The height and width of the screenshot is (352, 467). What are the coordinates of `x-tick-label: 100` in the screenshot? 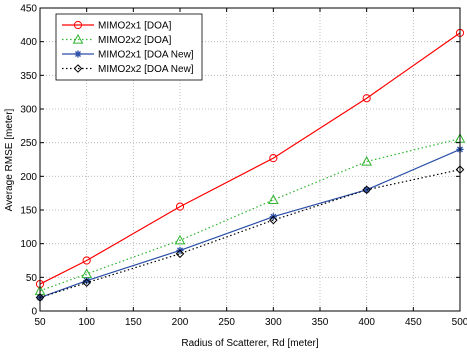 It's located at (86, 322).